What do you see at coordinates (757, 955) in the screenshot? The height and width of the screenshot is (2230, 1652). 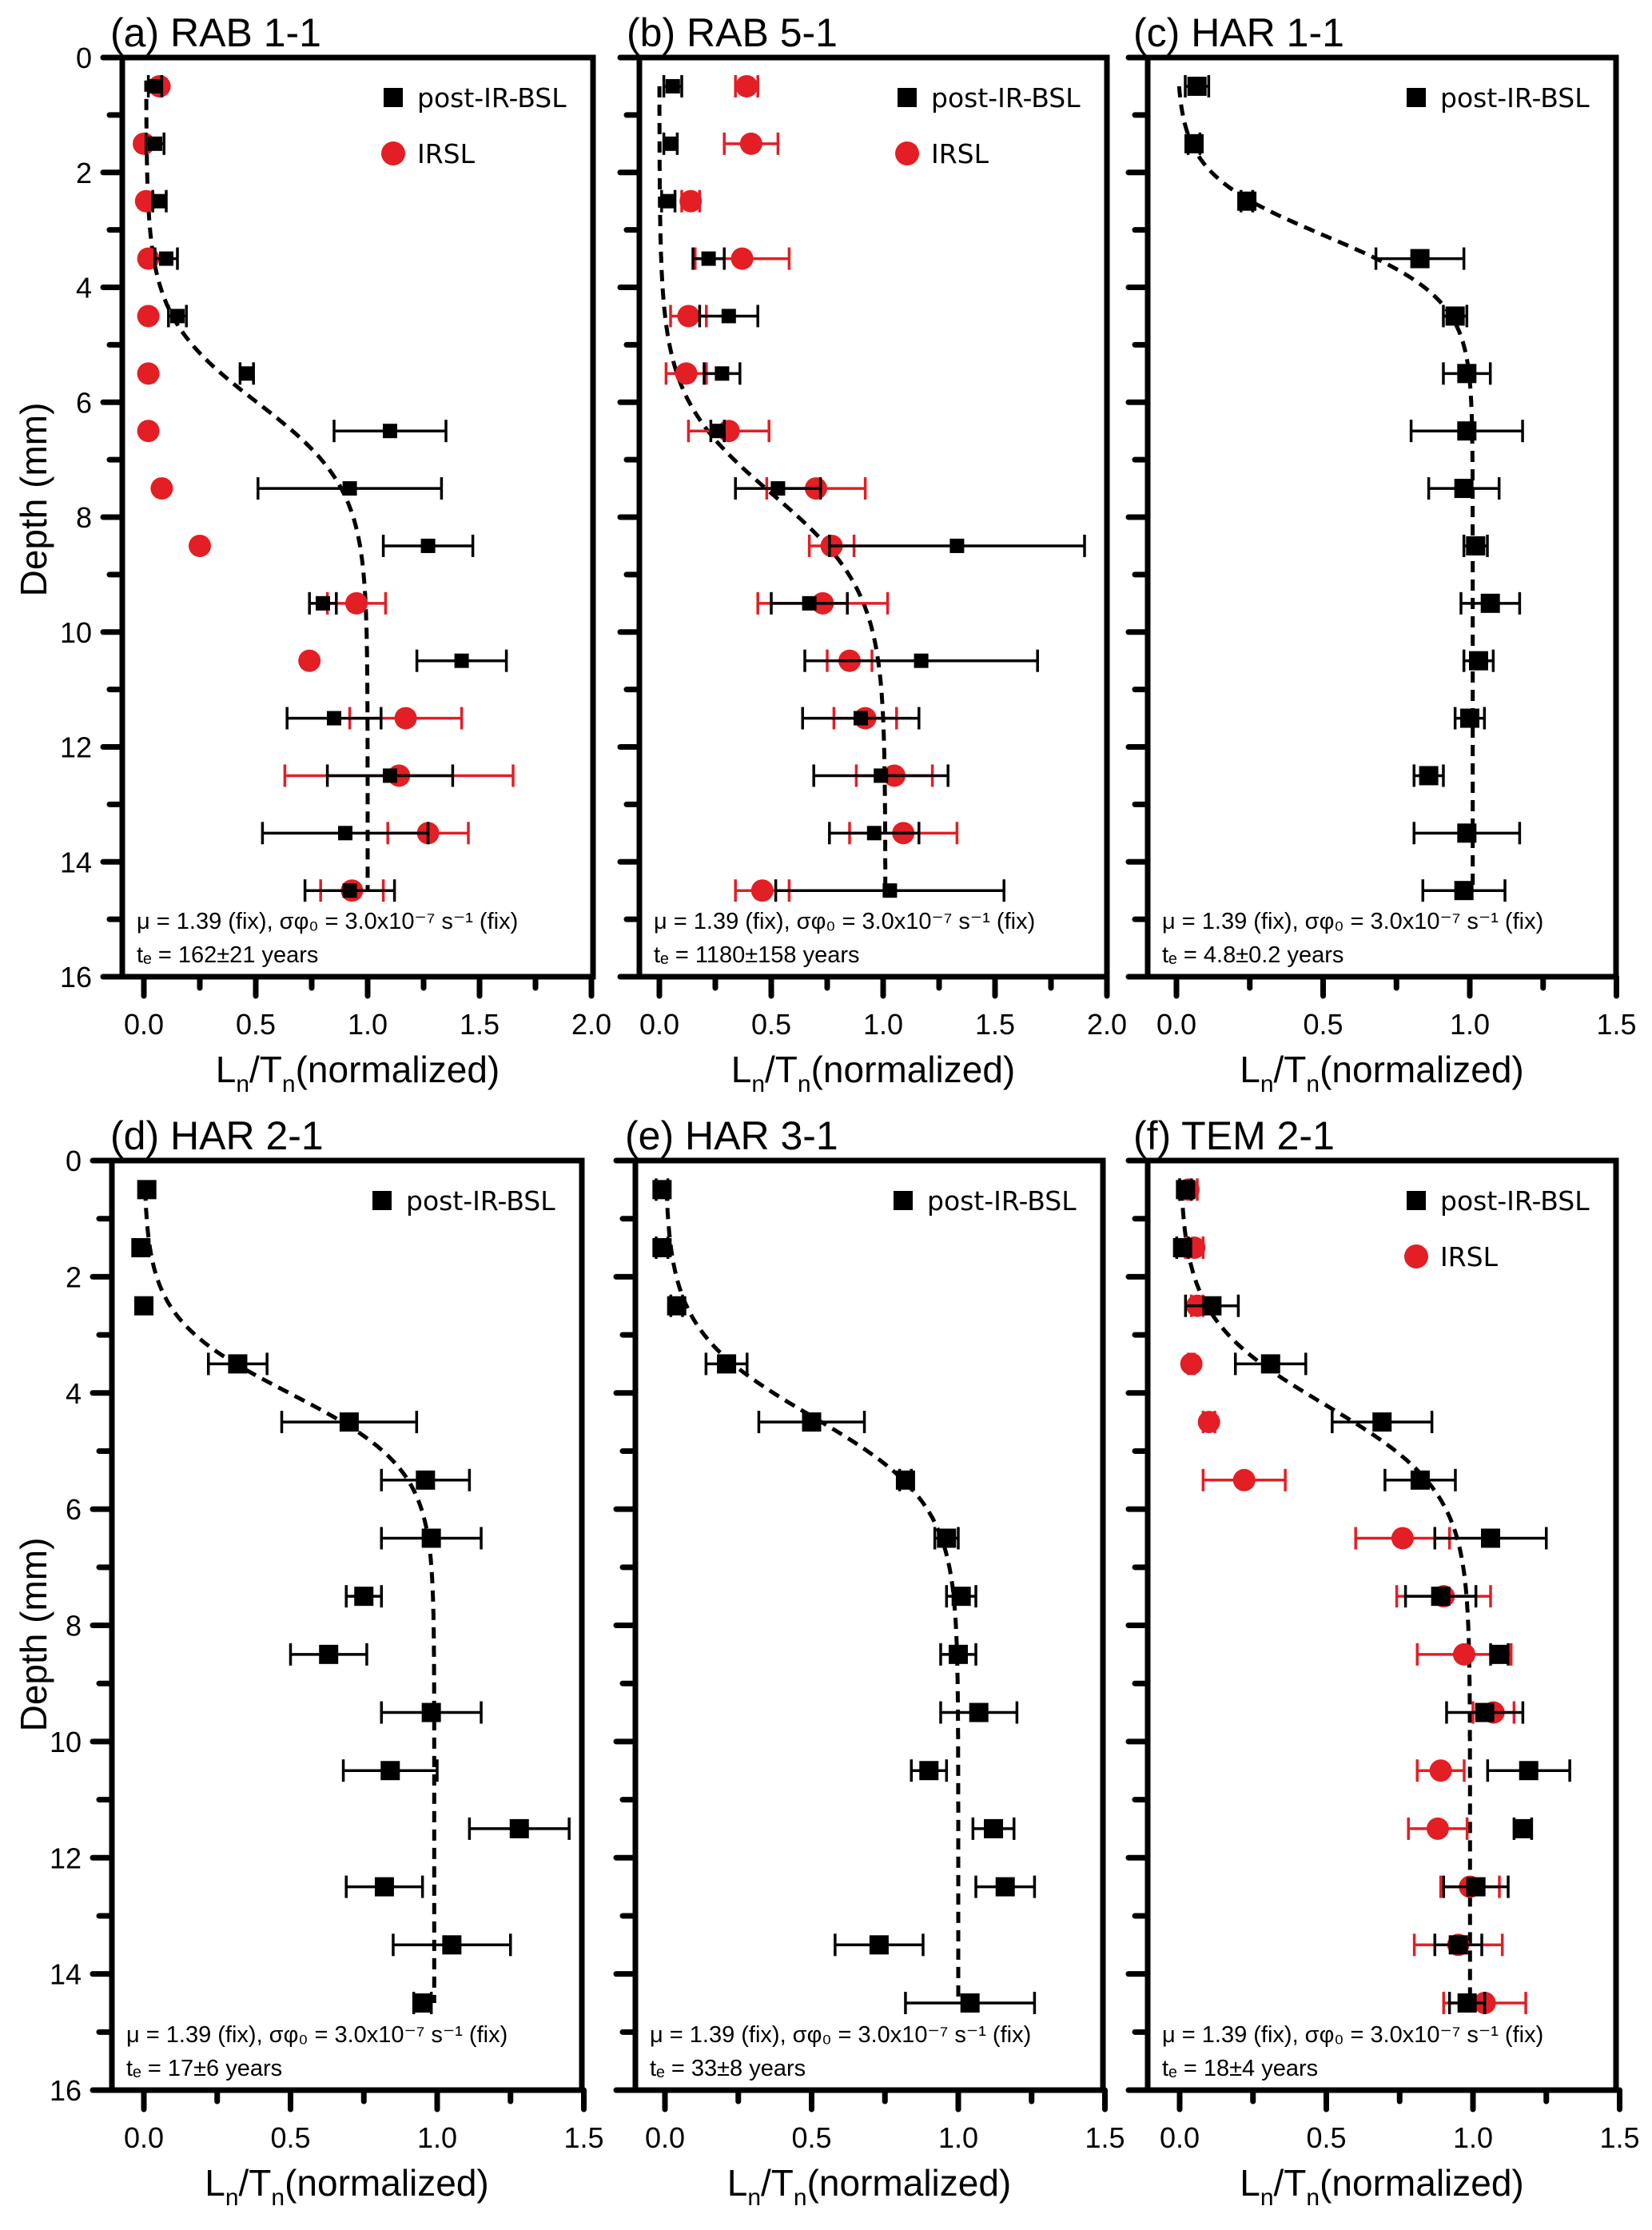 I see `exposure-age: tₑ = 1180±158 years` at bounding box center [757, 955].